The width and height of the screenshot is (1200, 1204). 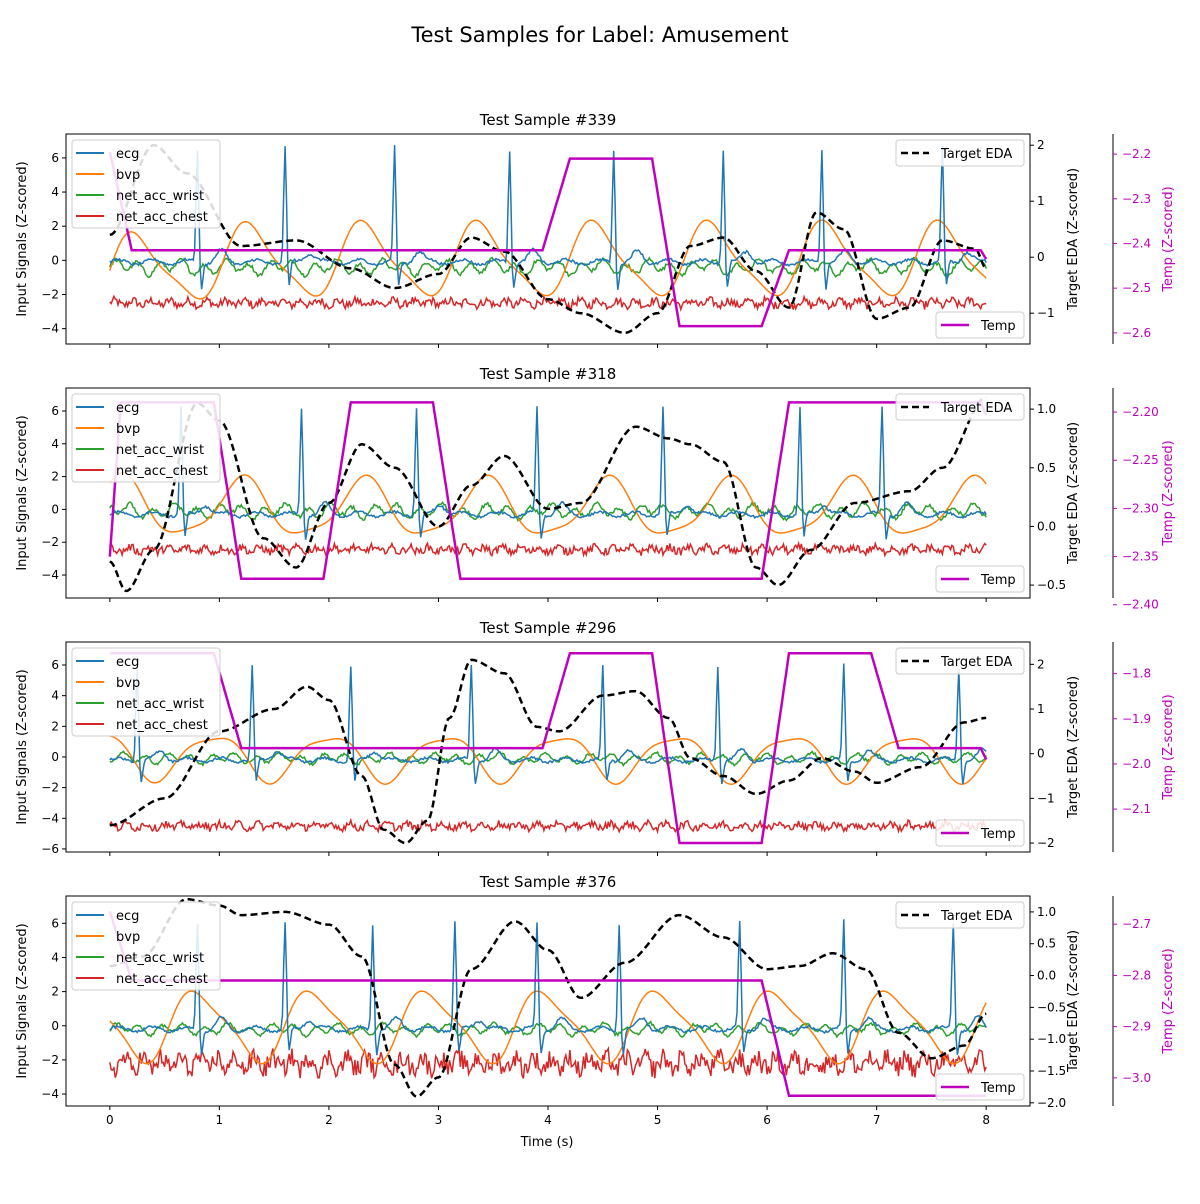 I want to click on figure-title: Test Samples for Label: Amusement, so click(x=599, y=35).